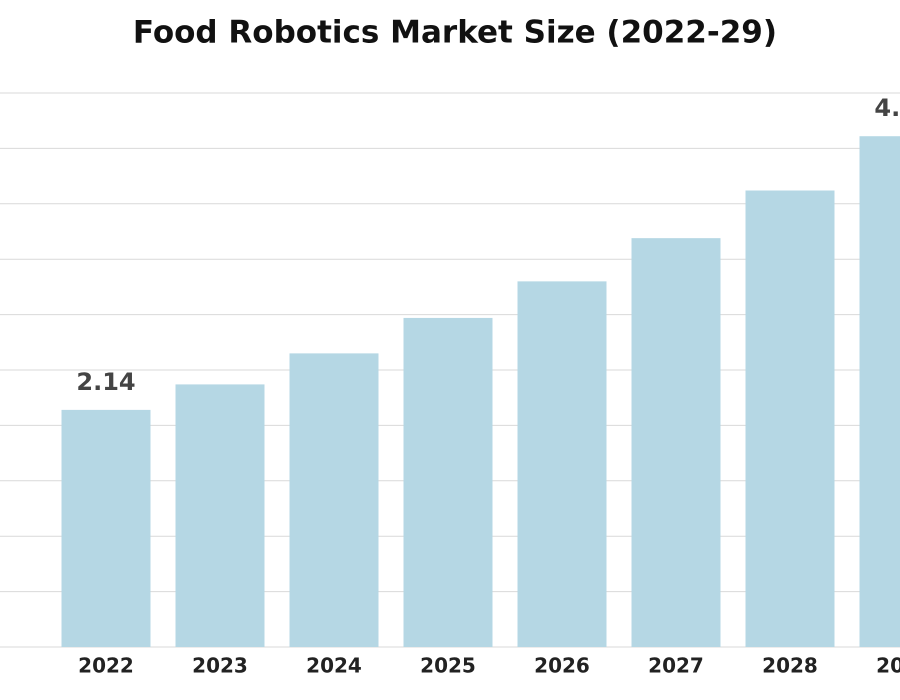 This screenshot has width=900, height=700. I want to click on x-tick-label: 2025, so click(448, 666).